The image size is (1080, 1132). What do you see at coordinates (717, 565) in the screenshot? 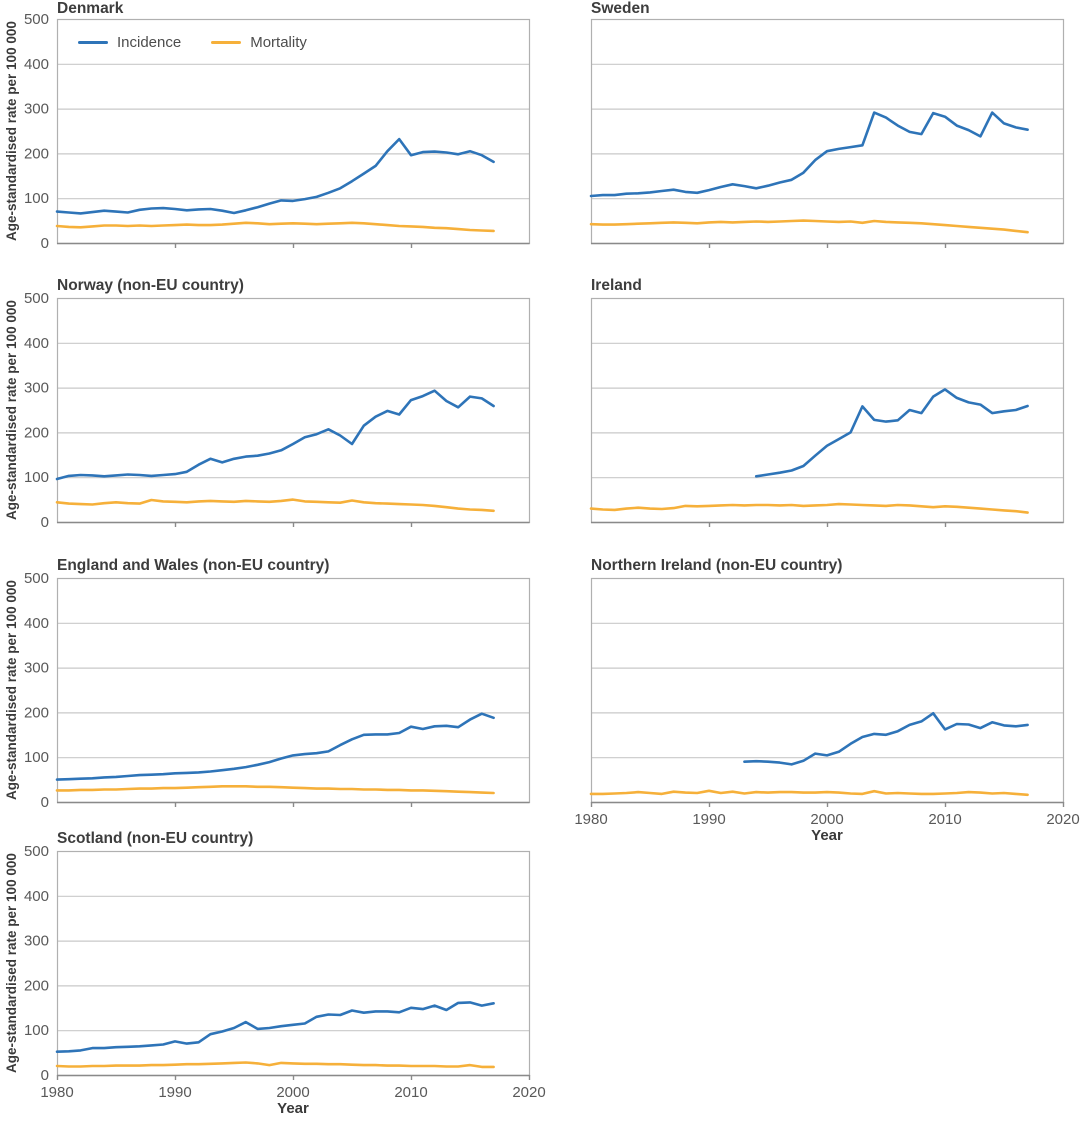
I see `chart-title-northern-ireland: Northern Ireland (non-EU country)` at bounding box center [717, 565].